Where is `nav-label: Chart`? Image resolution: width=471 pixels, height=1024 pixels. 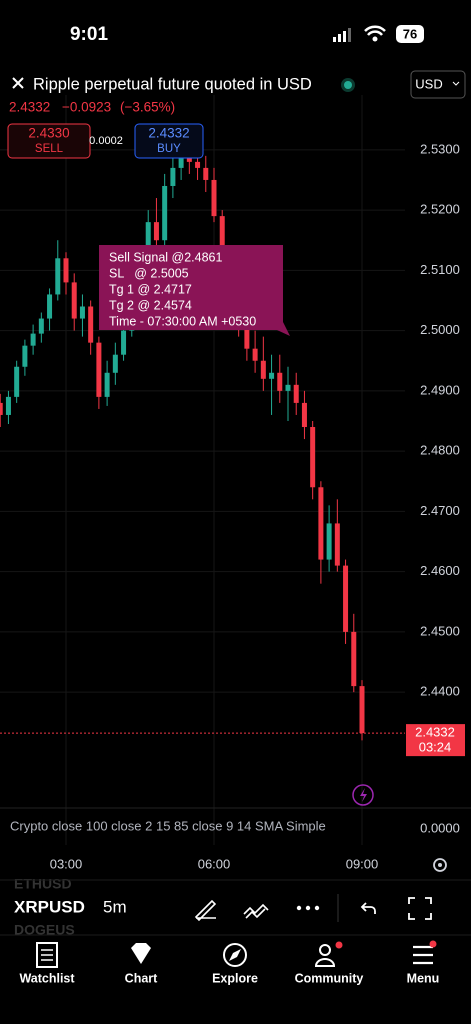
nav-label: Chart is located at coordinates (141, 978).